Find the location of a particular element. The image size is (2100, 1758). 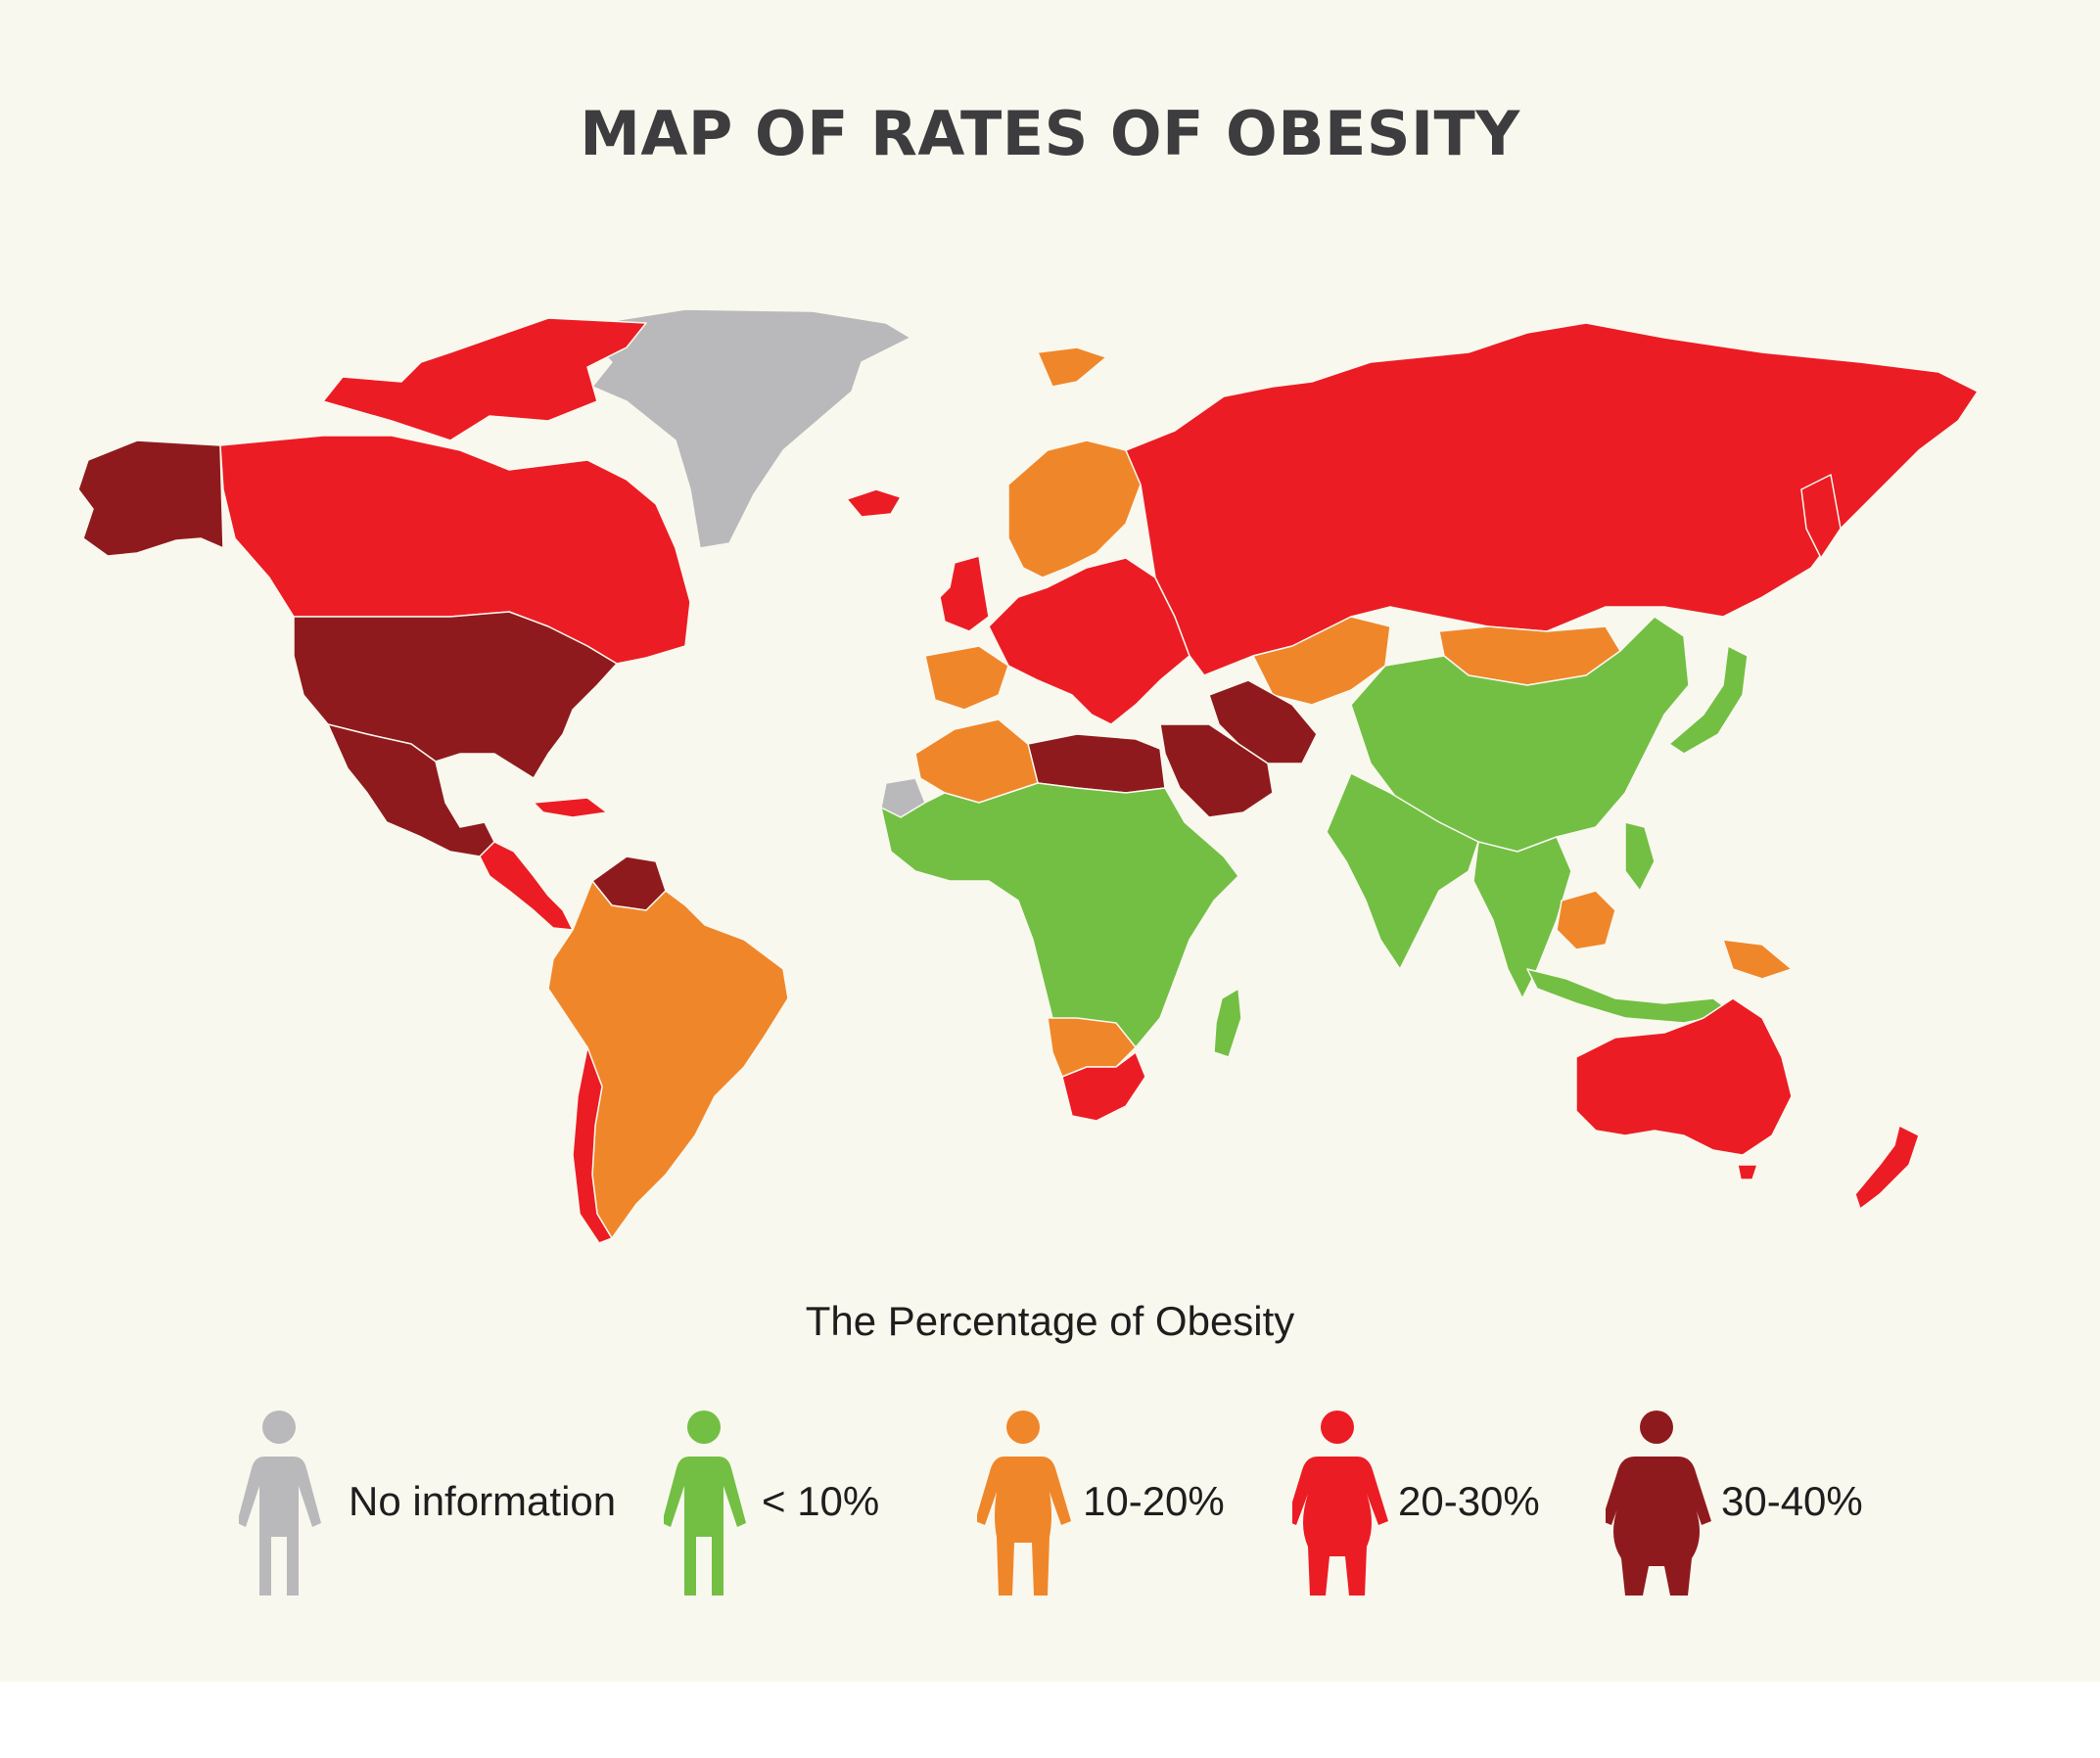

legend-item-10-20: 10-20% is located at coordinates (1119, 1508).